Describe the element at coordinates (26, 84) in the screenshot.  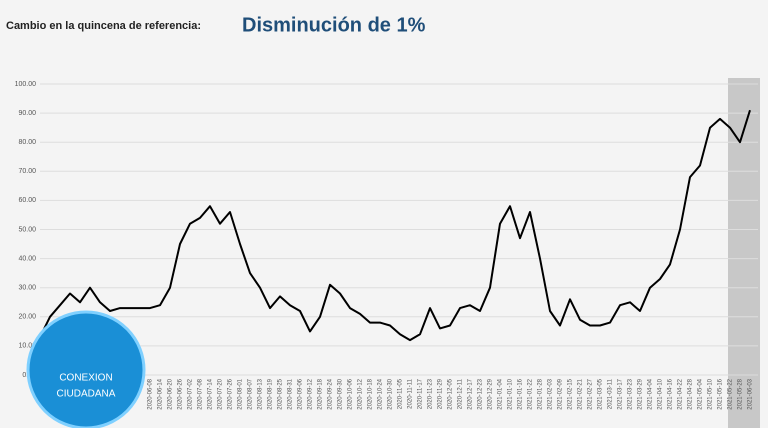
I see `y-tick-label: 100.00` at that location.